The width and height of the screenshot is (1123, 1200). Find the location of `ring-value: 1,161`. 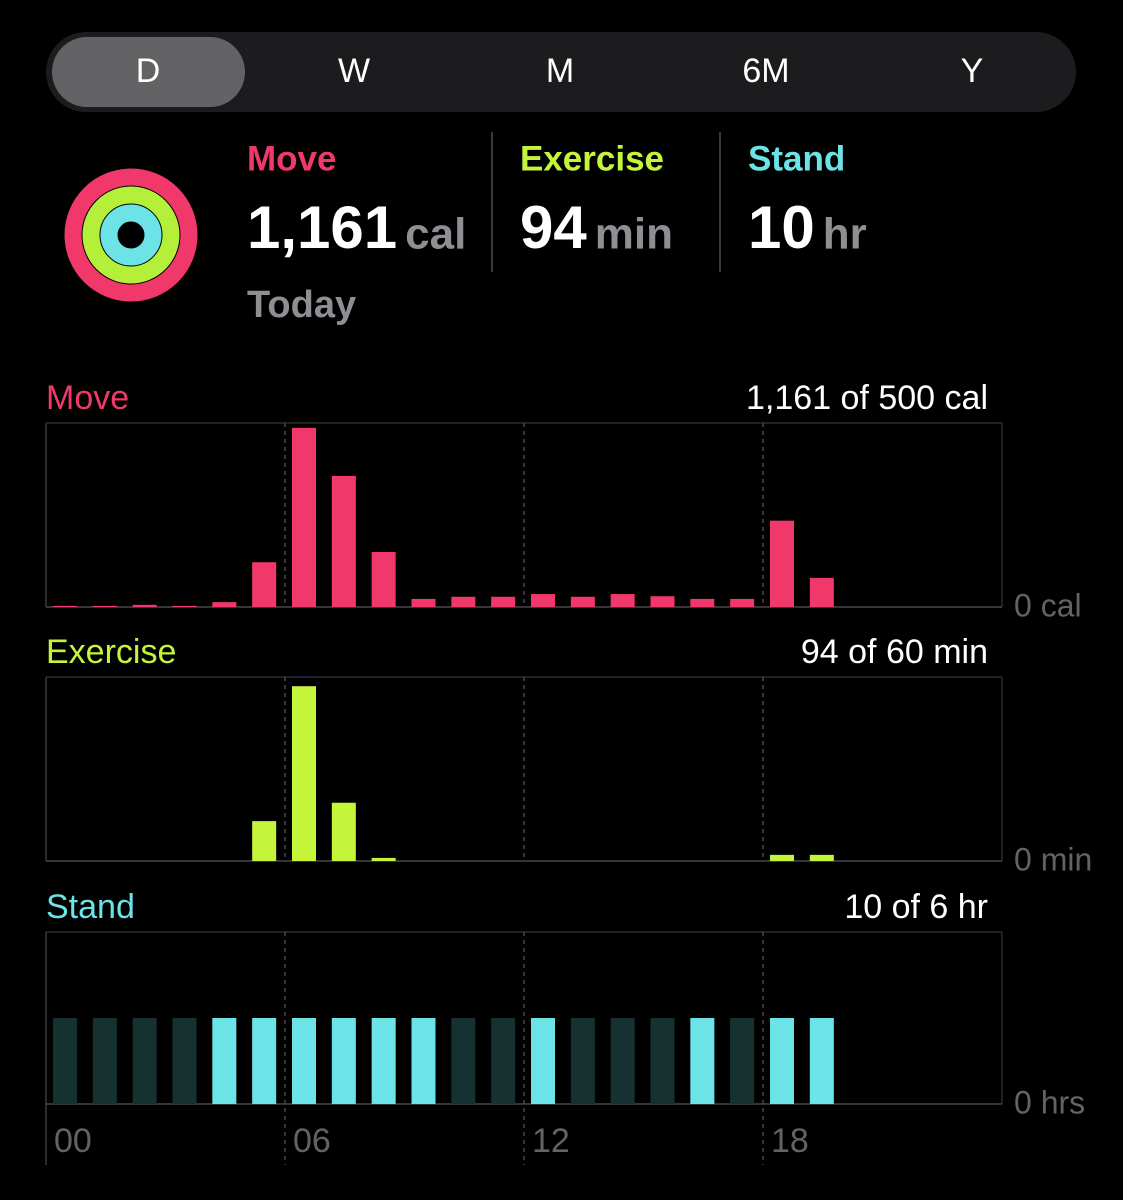

ring-value: 1,161 is located at coordinates (322, 227).